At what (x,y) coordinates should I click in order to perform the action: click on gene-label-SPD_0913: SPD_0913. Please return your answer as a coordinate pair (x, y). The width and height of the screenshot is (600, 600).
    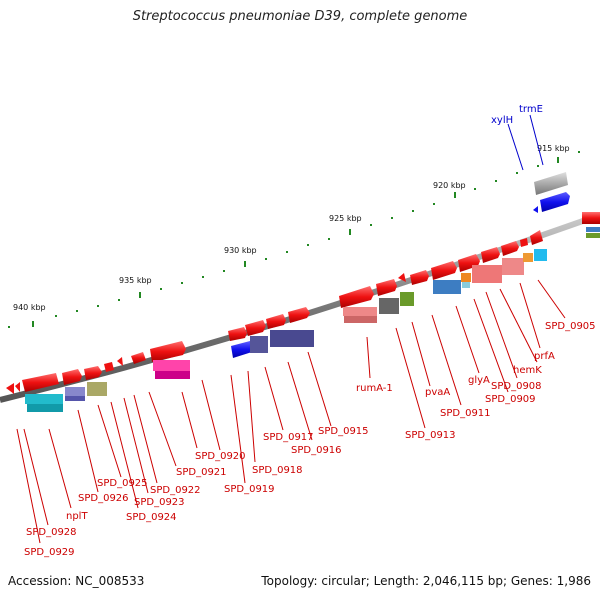
    Looking at the image, I should click on (430, 435).